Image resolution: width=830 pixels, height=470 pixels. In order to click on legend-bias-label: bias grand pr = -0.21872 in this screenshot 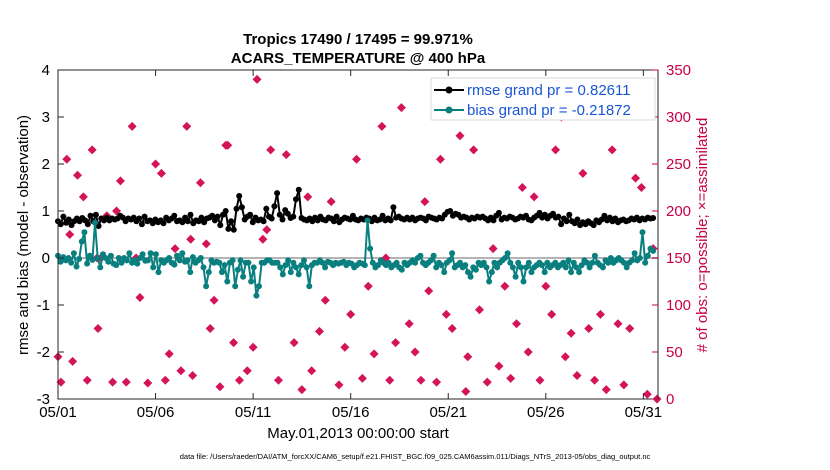, I will do `click(549, 110)`.